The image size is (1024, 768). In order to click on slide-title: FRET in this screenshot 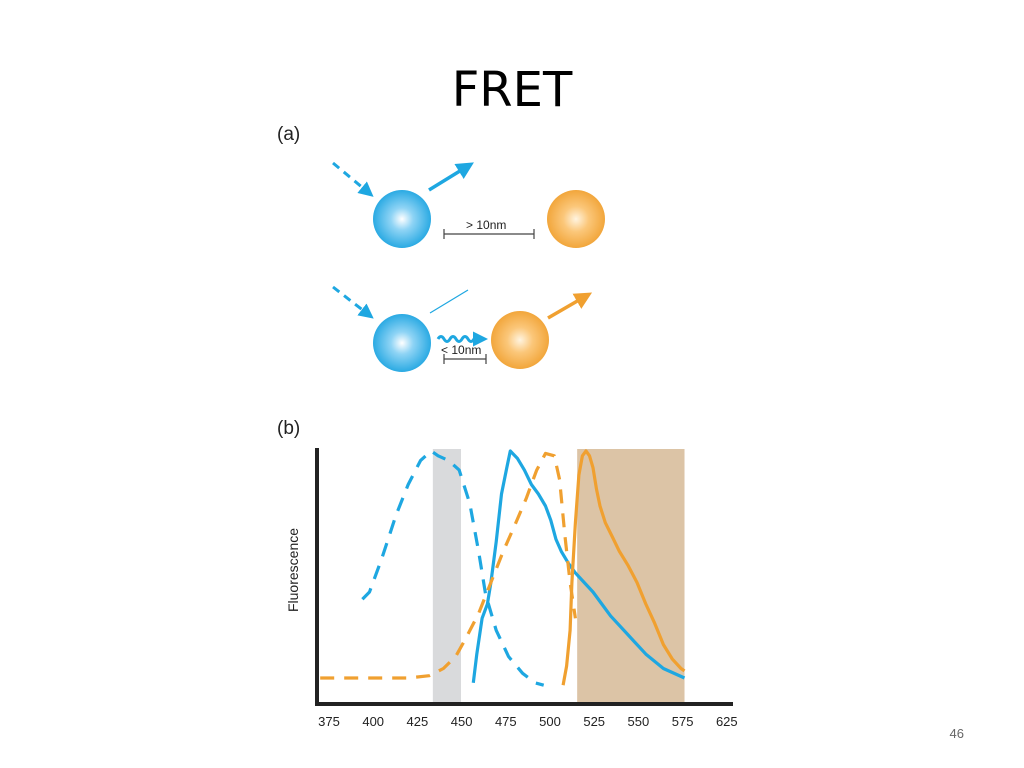, I will do `click(512, 90)`.